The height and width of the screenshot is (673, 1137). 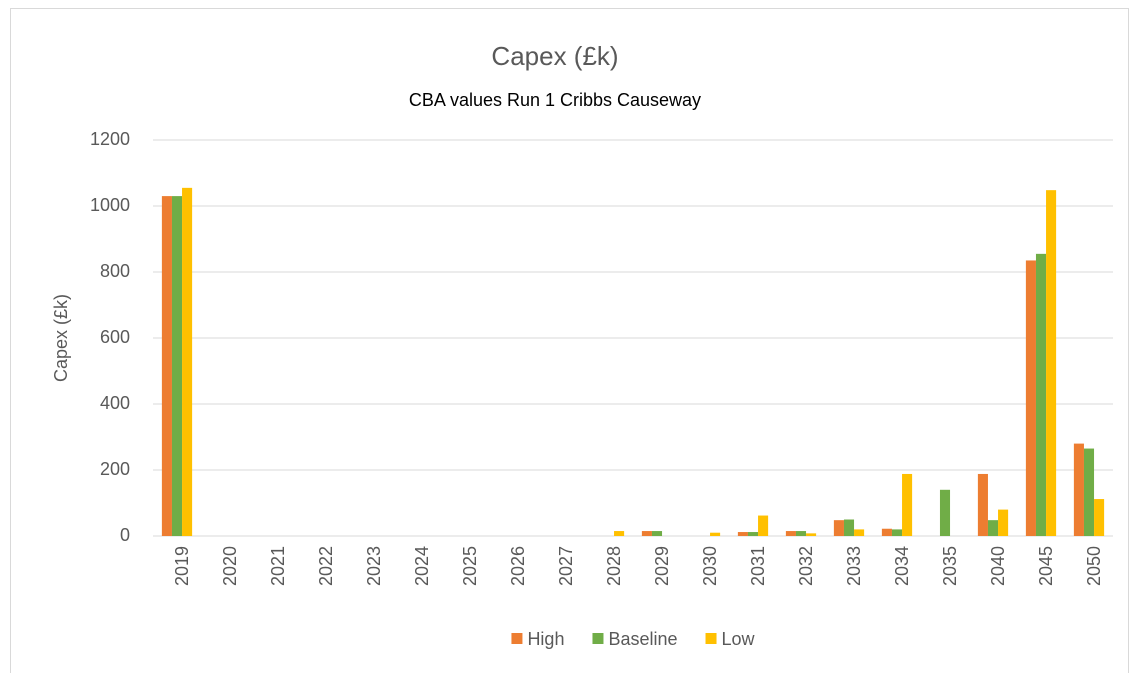 I want to click on x-tick-label: 2025, so click(x=470, y=566).